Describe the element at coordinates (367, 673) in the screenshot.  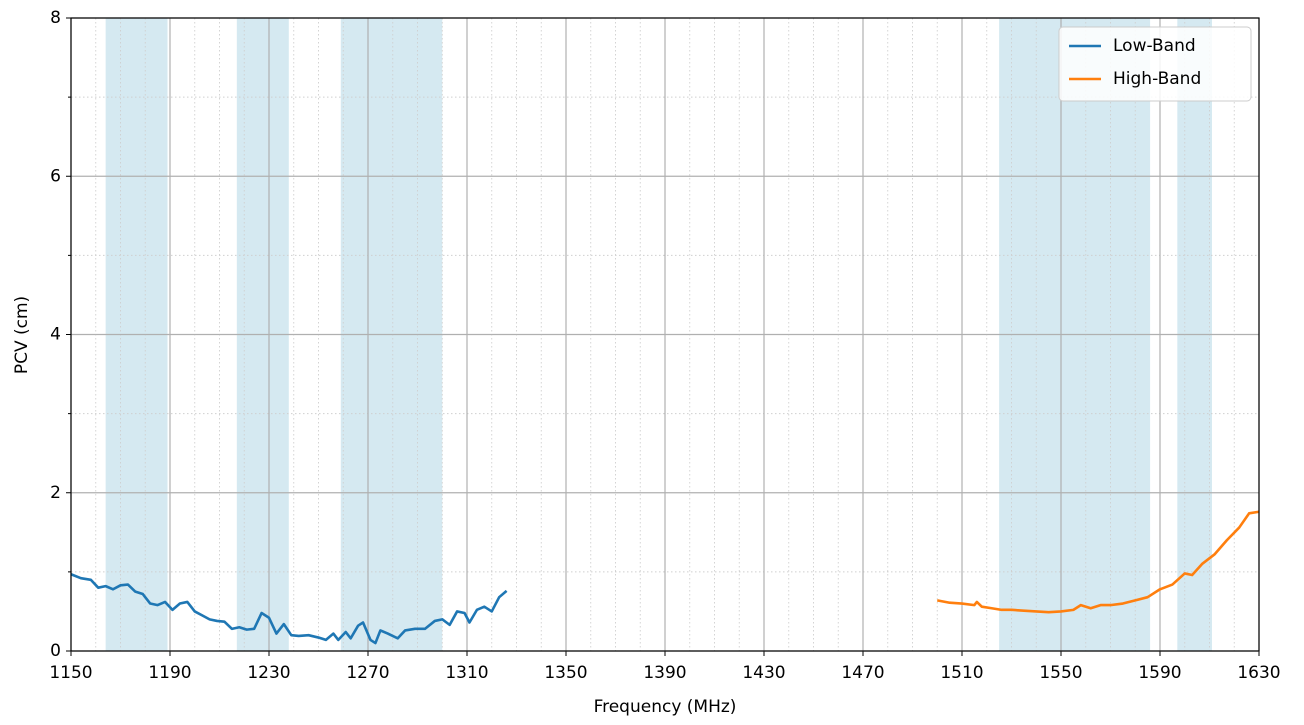
I see `x-tick-label: 1270` at that location.